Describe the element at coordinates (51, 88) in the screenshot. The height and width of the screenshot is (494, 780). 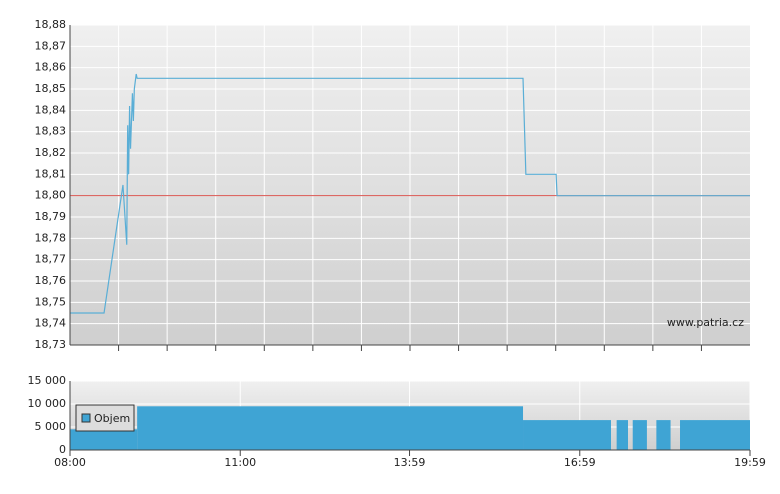
I see `y-tick-label: 18,85` at that location.